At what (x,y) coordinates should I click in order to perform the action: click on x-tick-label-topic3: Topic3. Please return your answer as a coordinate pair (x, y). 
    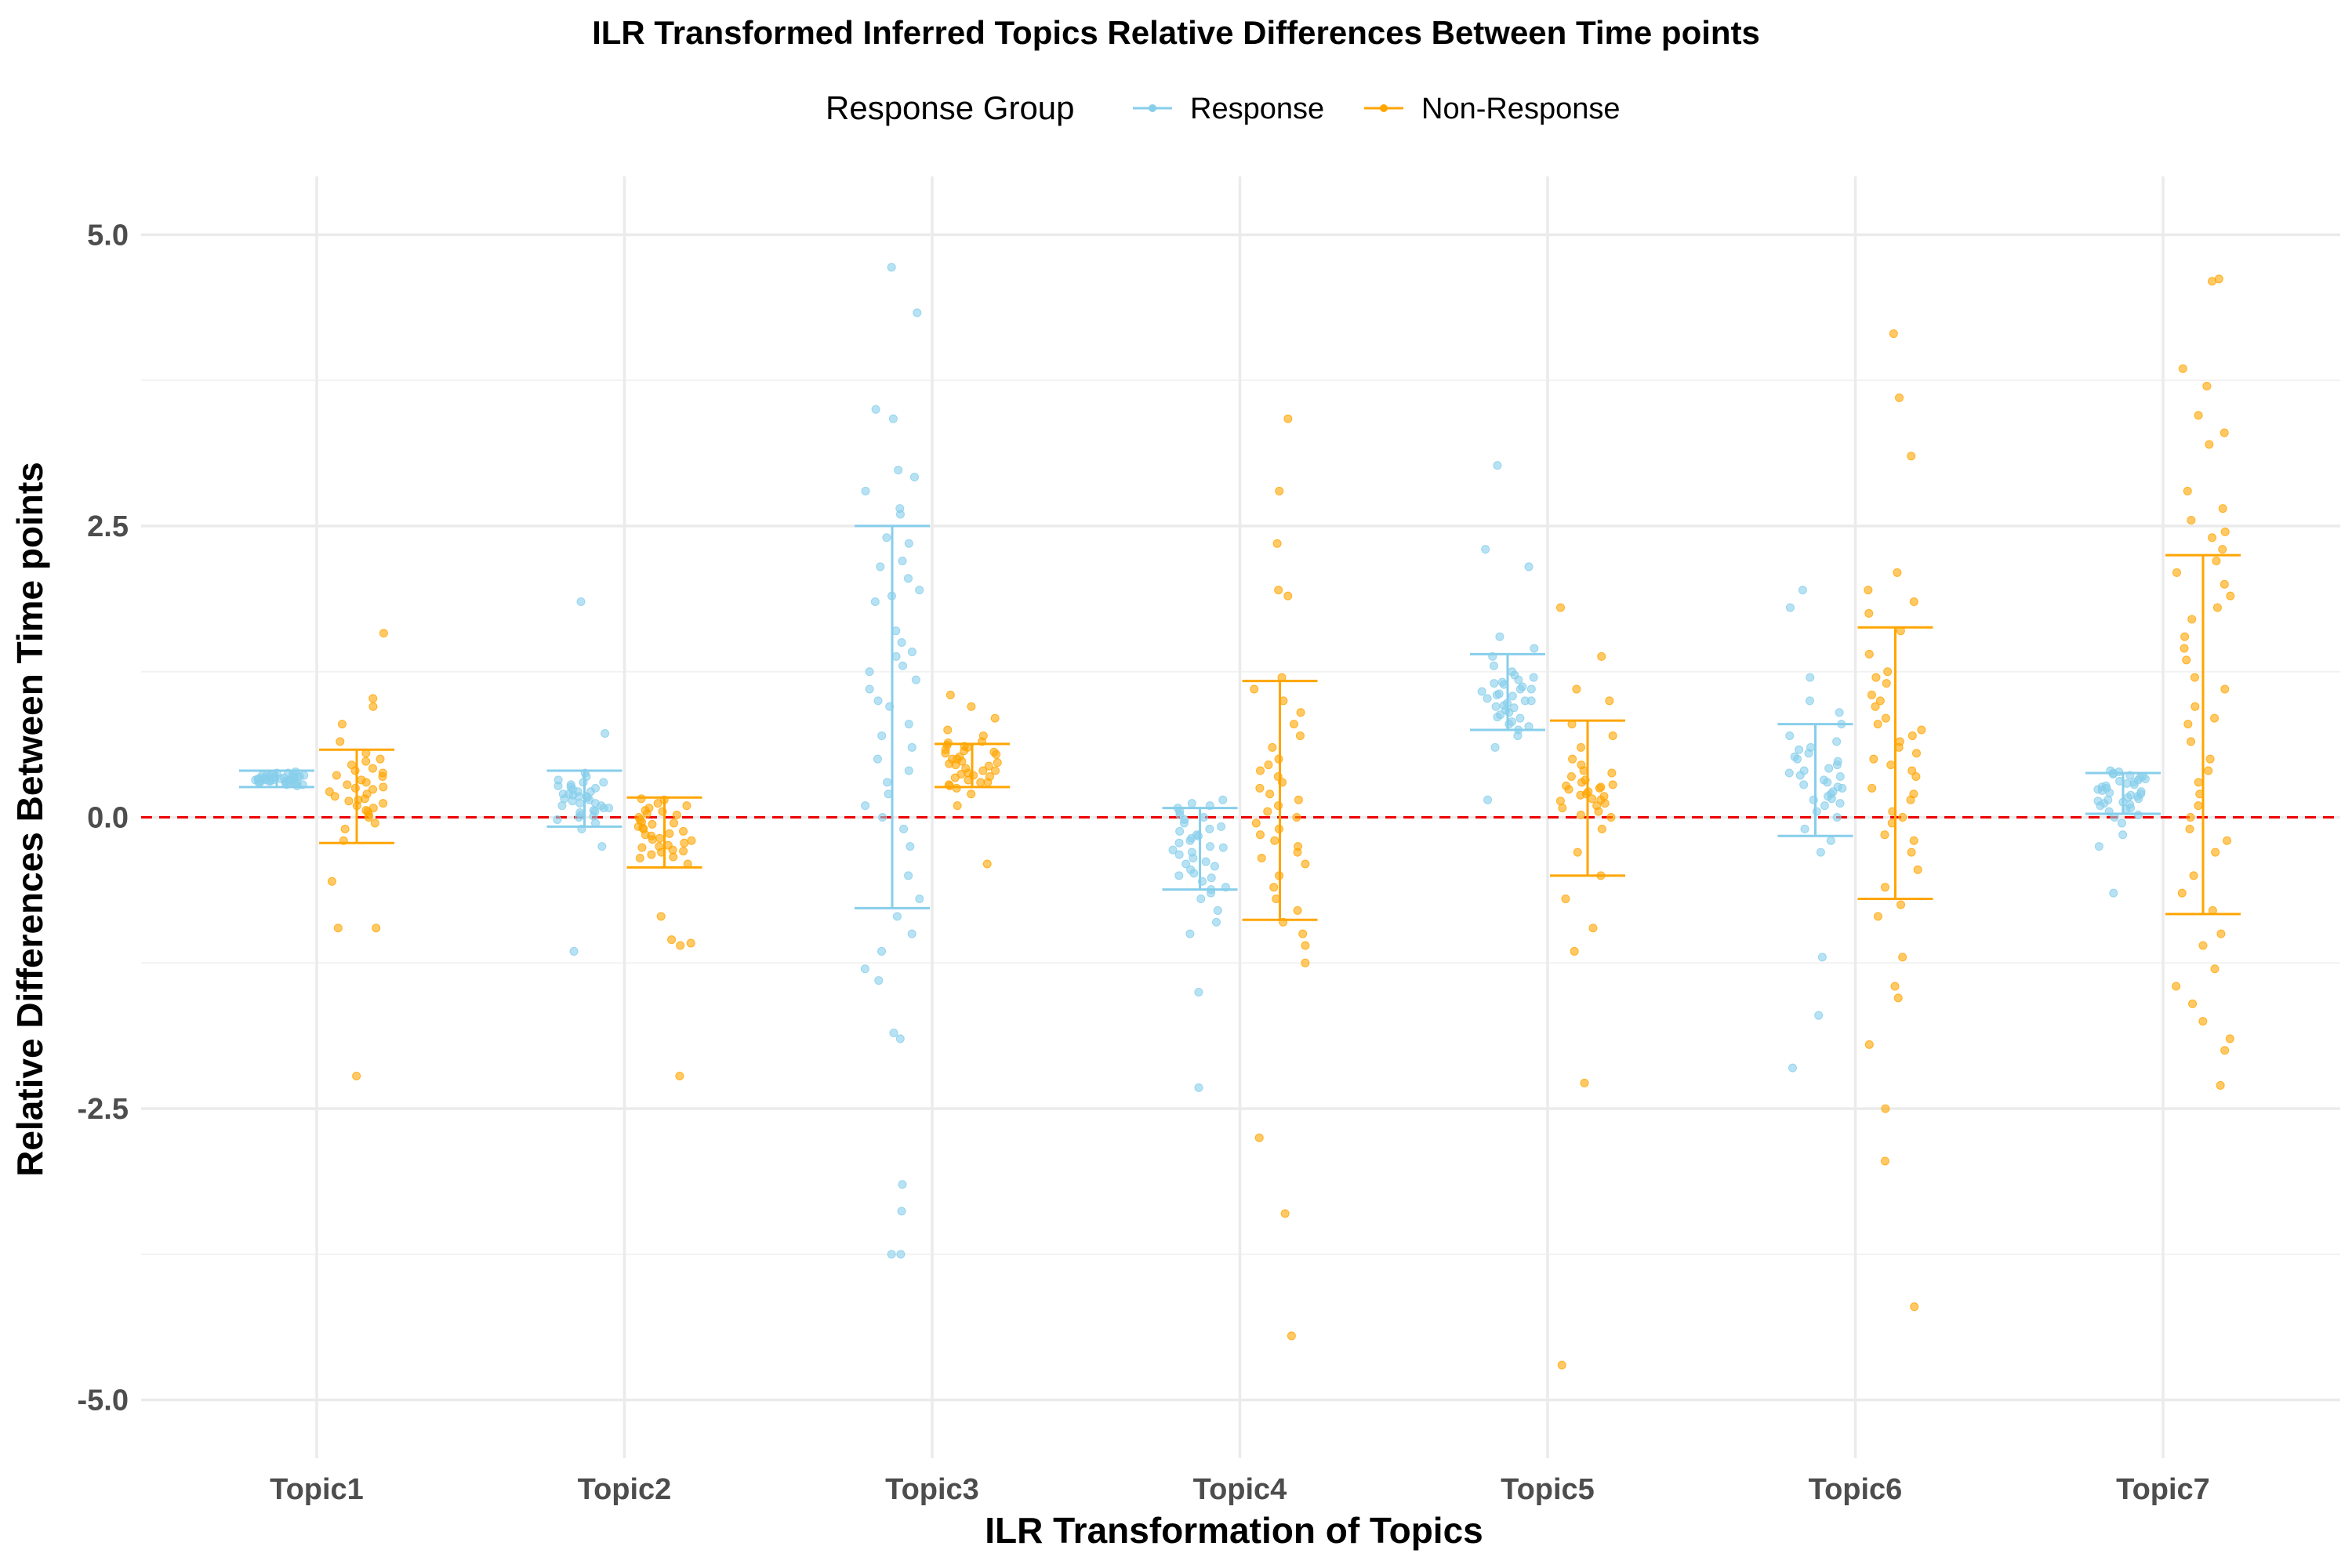
    Looking at the image, I should click on (932, 1489).